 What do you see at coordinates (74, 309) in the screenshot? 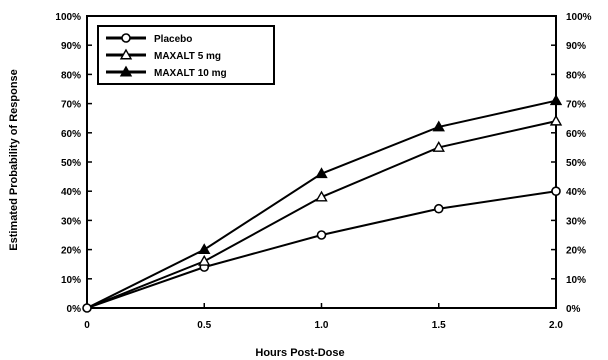
I see `y-tick-label-left: 0%` at bounding box center [74, 309].